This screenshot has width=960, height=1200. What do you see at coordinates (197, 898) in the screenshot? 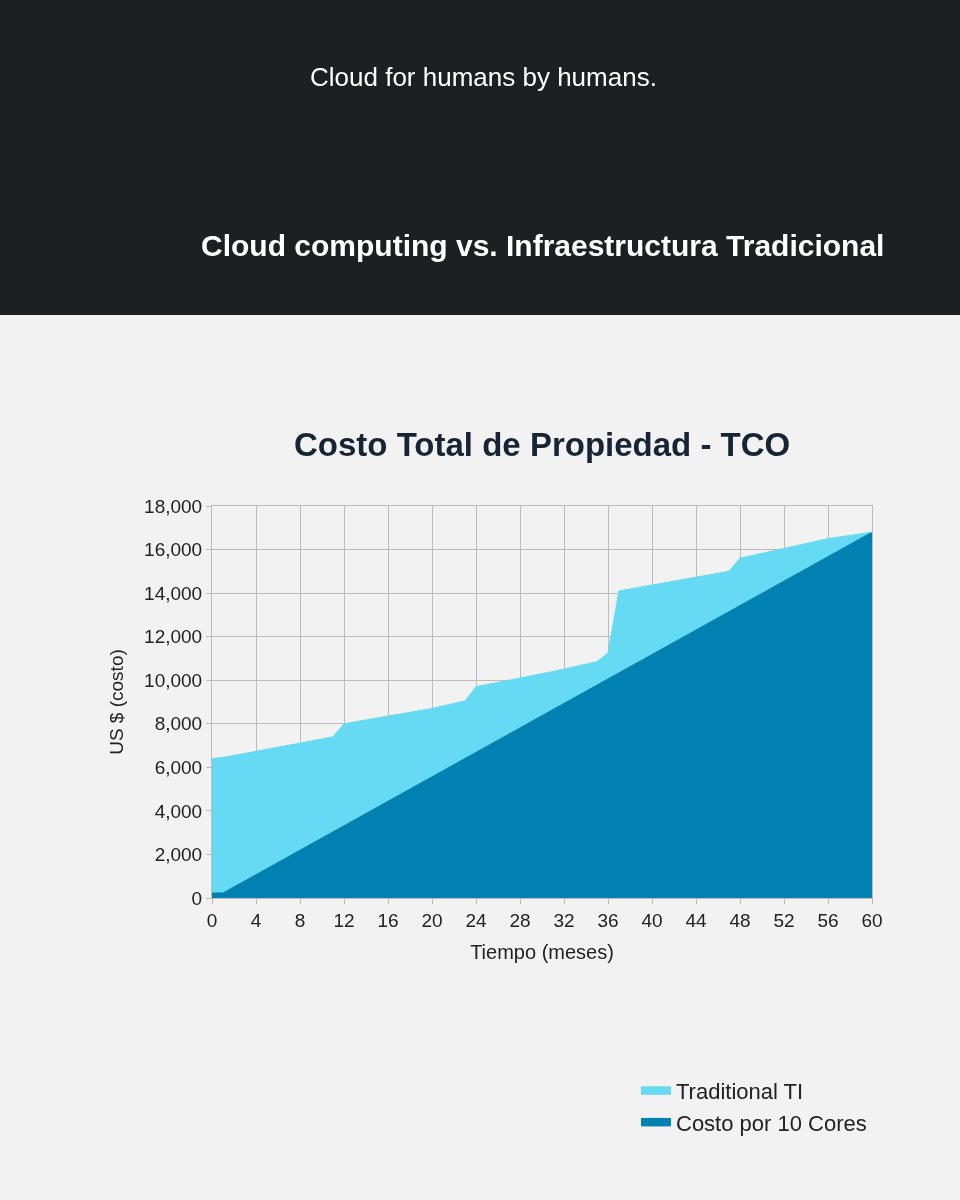
I see `y-tick-label: 0` at bounding box center [197, 898].